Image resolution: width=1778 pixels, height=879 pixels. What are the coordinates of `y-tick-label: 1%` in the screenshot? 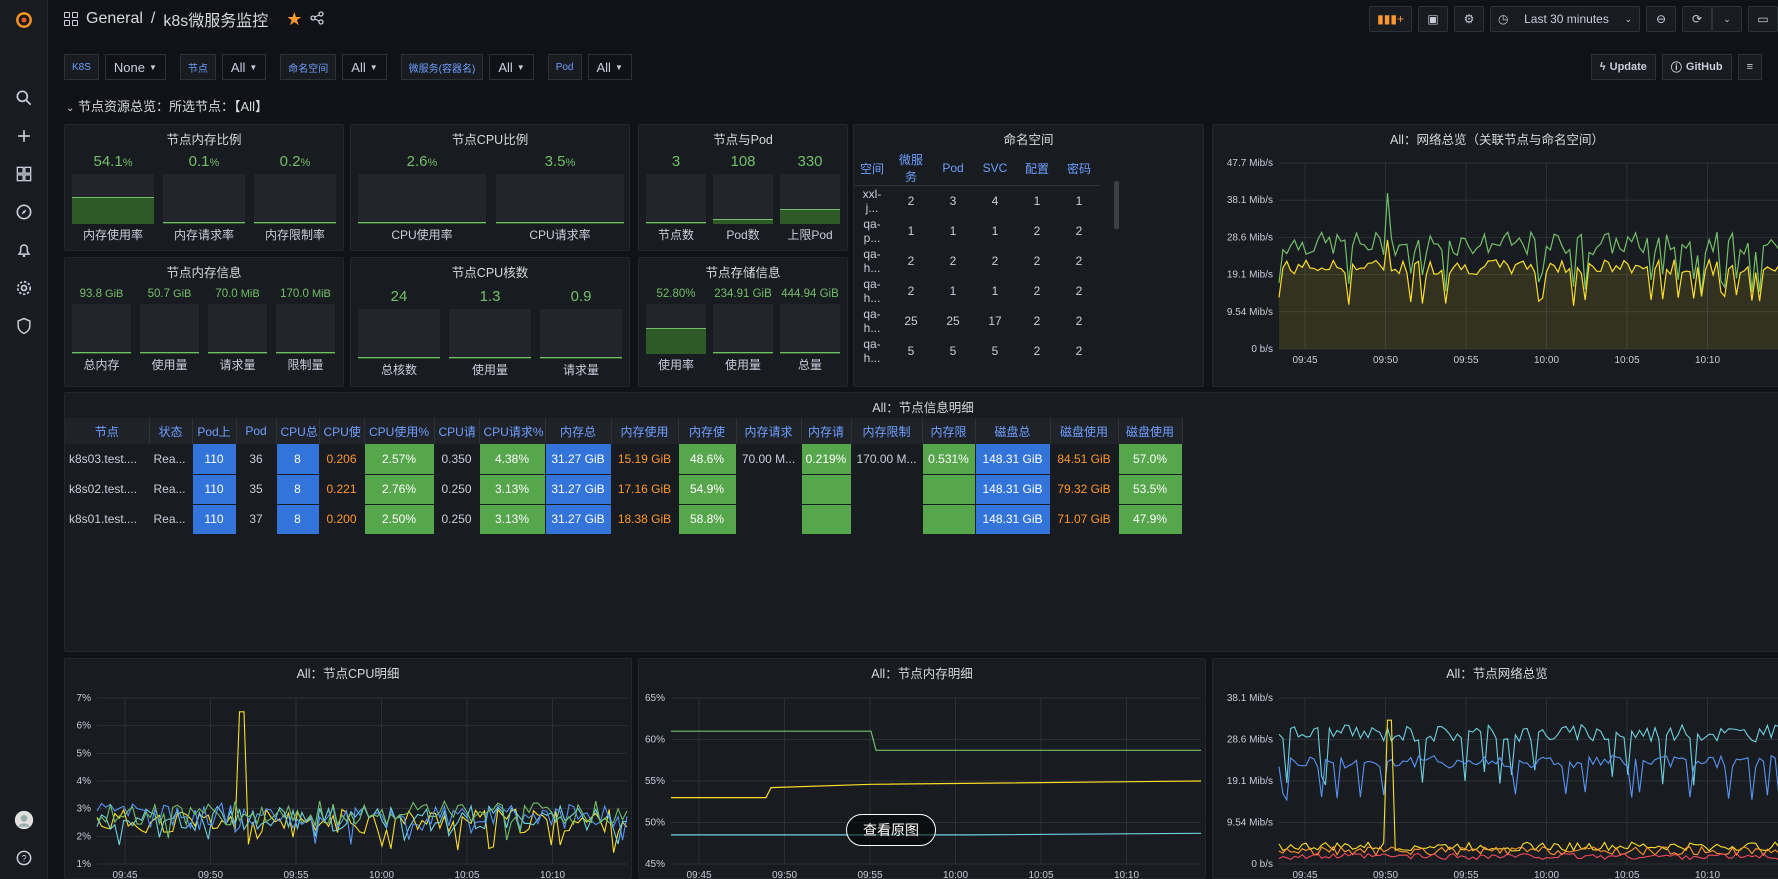 It's located at (84, 864).